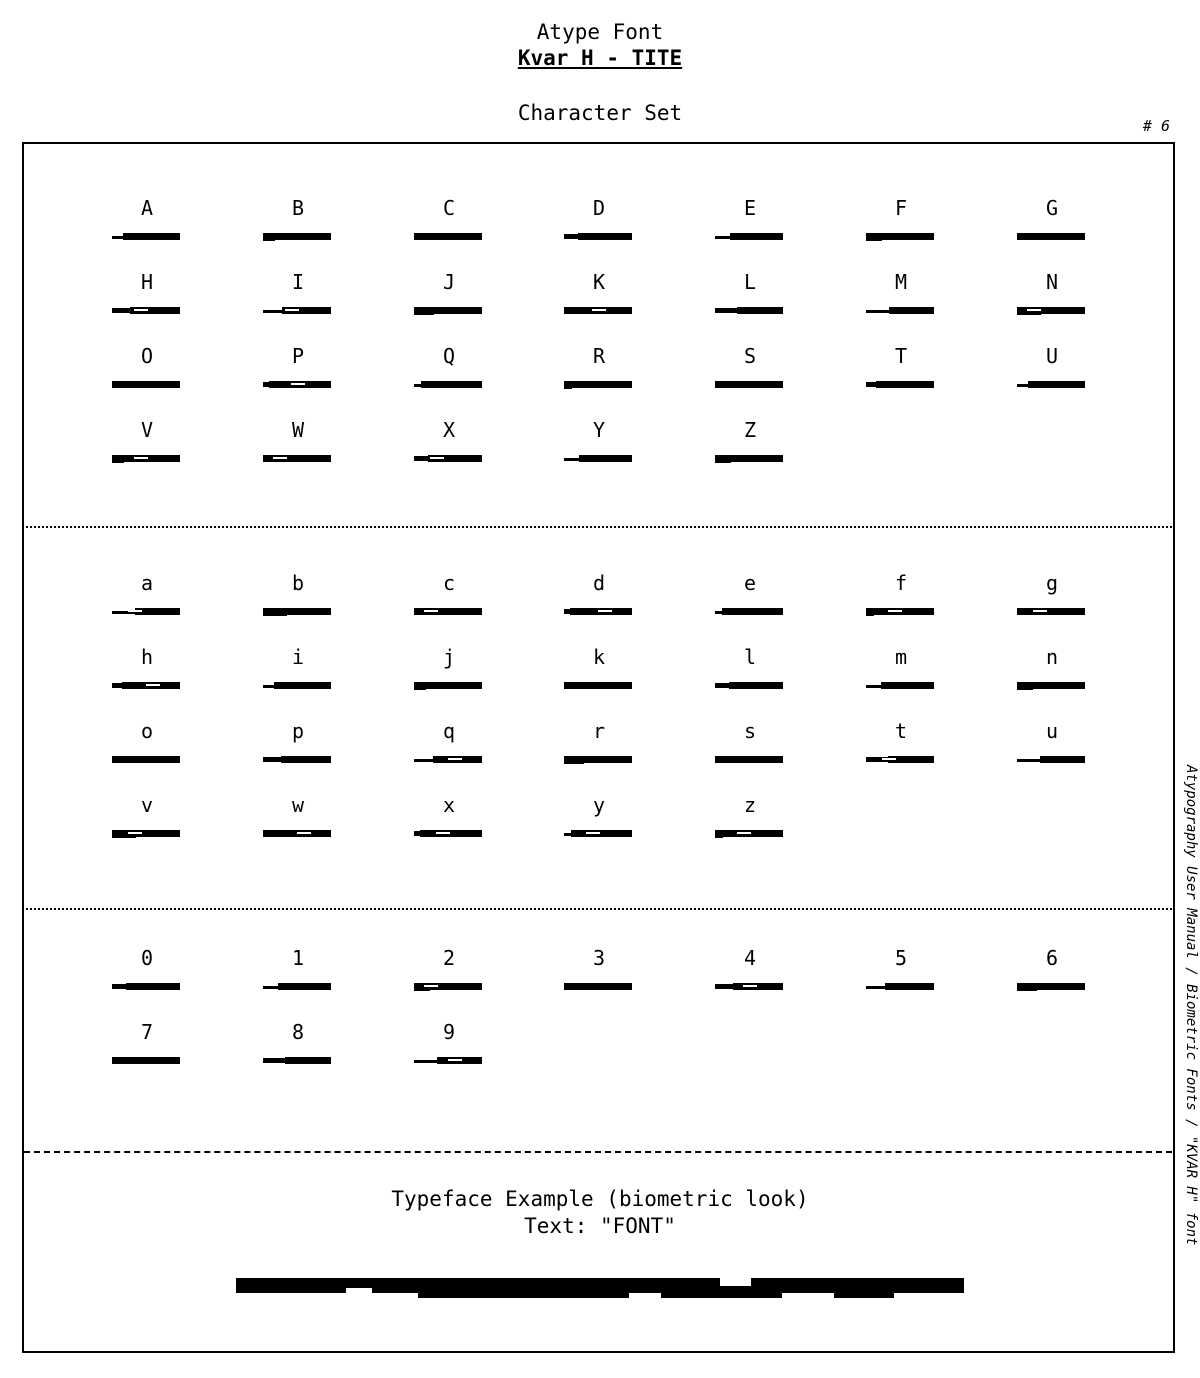  What do you see at coordinates (449, 958) in the screenshot?
I see `character-label: 2` at bounding box center [449, 958].